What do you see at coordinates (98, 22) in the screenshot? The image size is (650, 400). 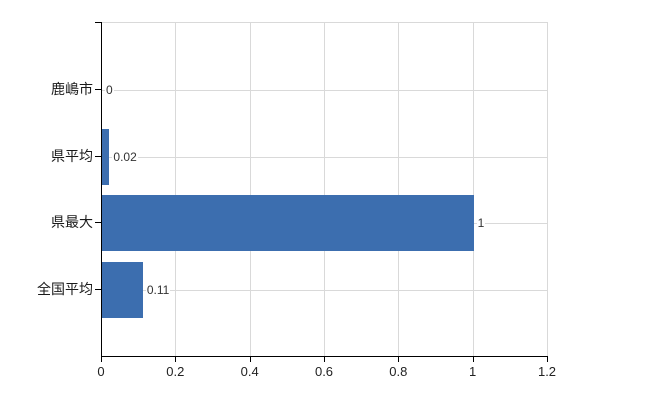 I see `y-axis-top-tick-mark` at bounding box center [98, 22].